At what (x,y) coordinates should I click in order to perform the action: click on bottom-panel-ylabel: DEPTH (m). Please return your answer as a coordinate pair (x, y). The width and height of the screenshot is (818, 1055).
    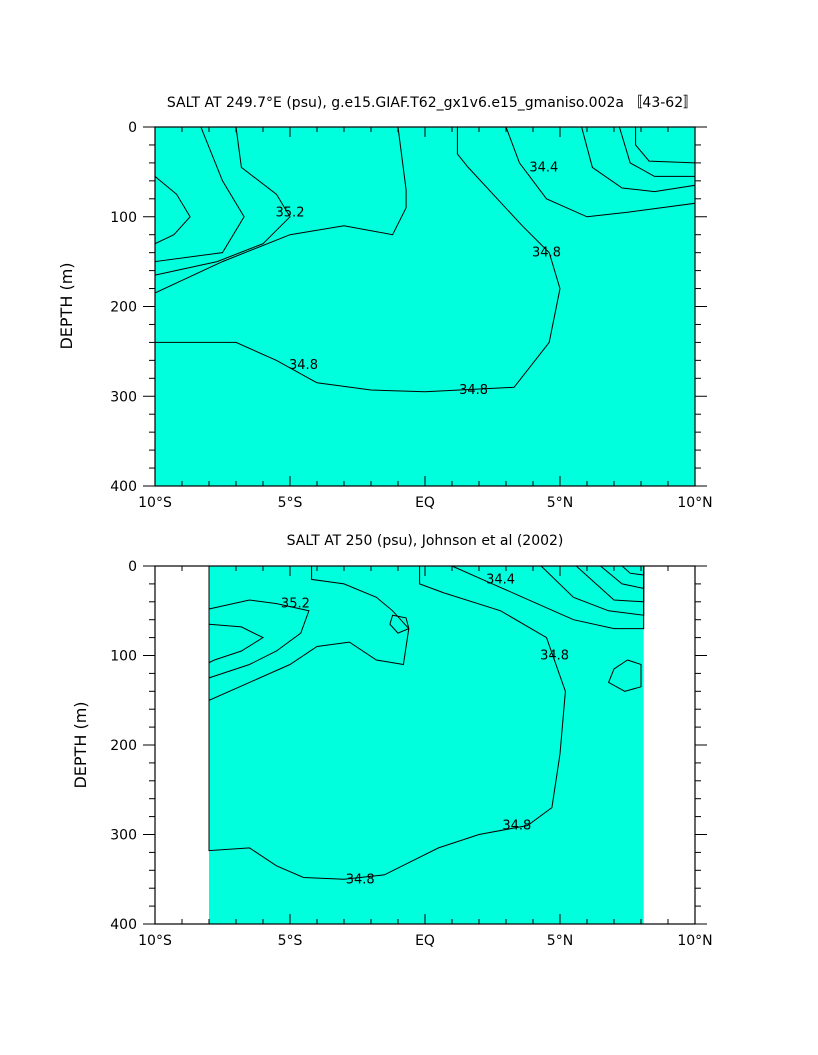
    Looking at the image, I should click on (80, 744).